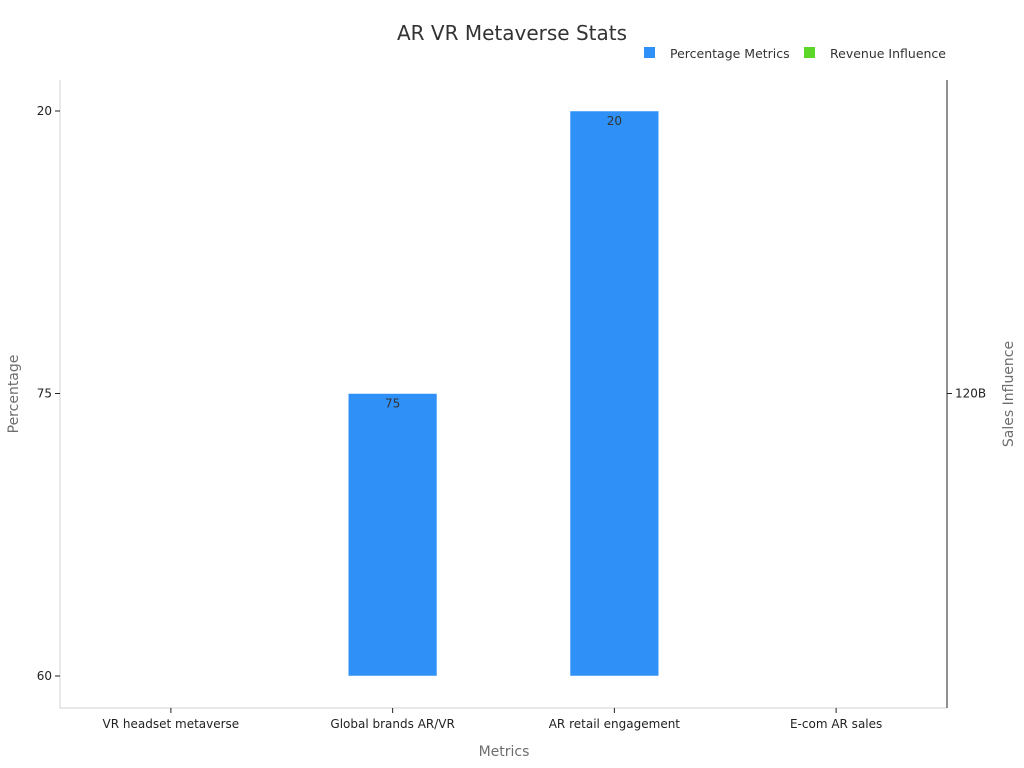 This screenshot has width=1024, height=768. Describe the element at coordinates (1009, 394) in the screenshot. I see `y2-axis-title: Sales Influence` at that location.